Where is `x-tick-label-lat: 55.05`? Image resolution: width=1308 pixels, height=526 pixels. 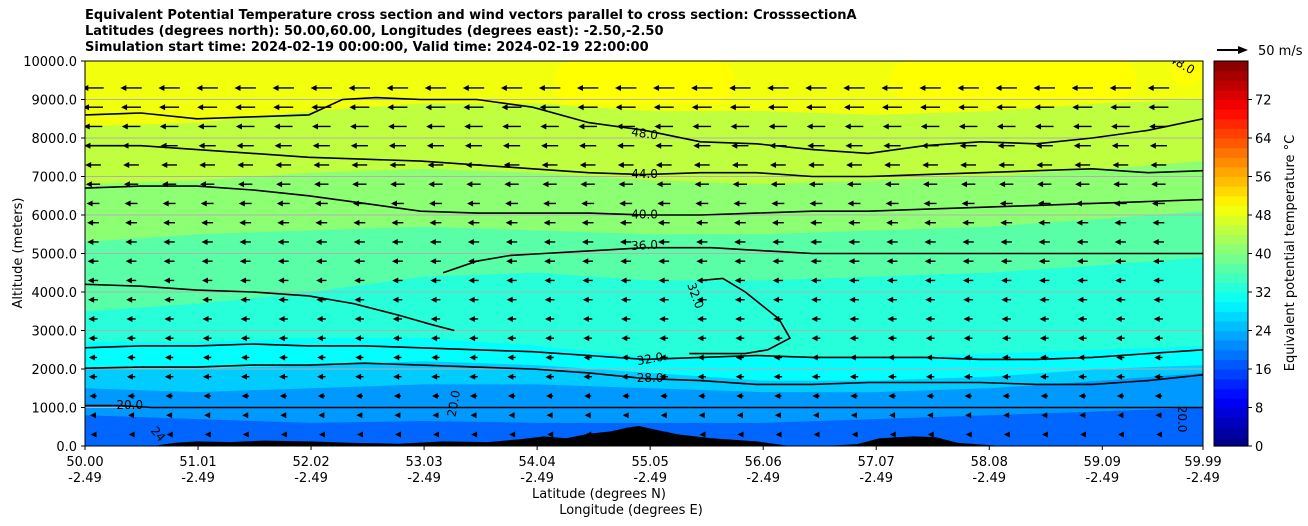
x-tick-label-lat: 55.05 is located at coordinates (650, 462).